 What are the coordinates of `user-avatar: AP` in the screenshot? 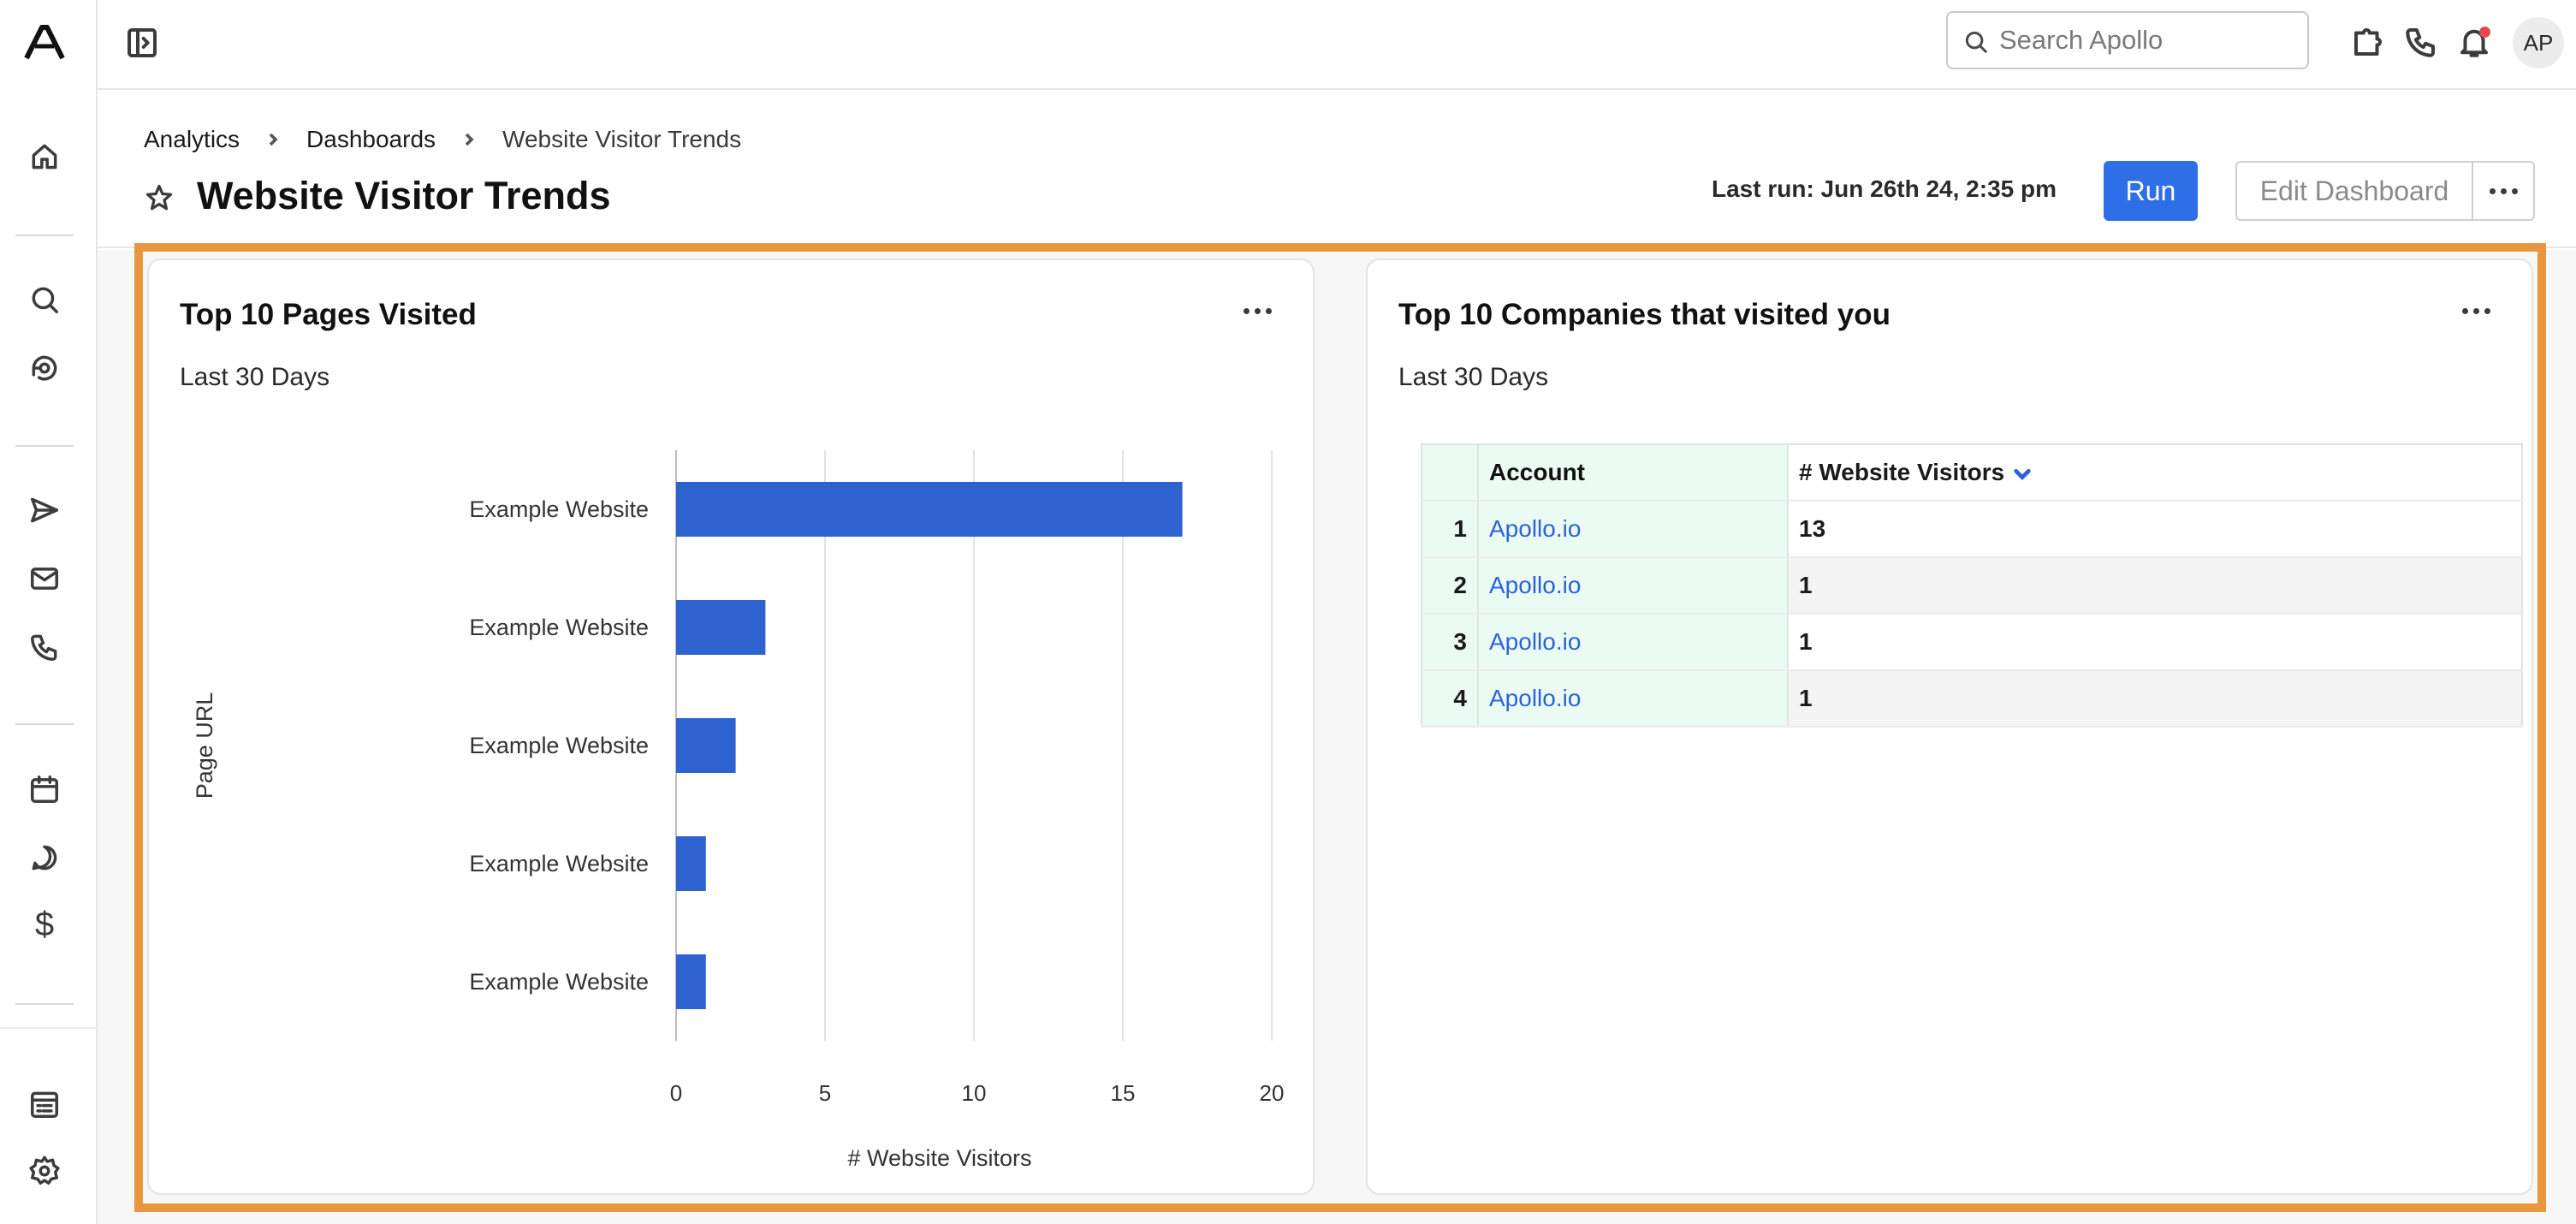 It's located at (2538, 42).